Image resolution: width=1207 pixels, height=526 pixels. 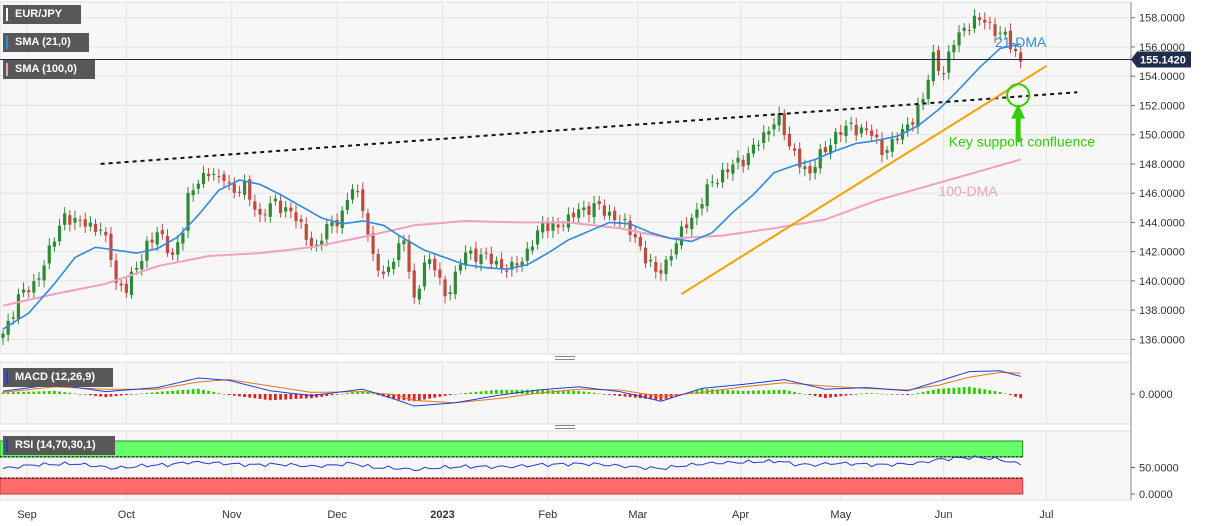 What do you see at coordinates (1159, 469) in the screenshot?
I see `rsi-tick-label: 50.0000` at bounding box center [1159, 469].